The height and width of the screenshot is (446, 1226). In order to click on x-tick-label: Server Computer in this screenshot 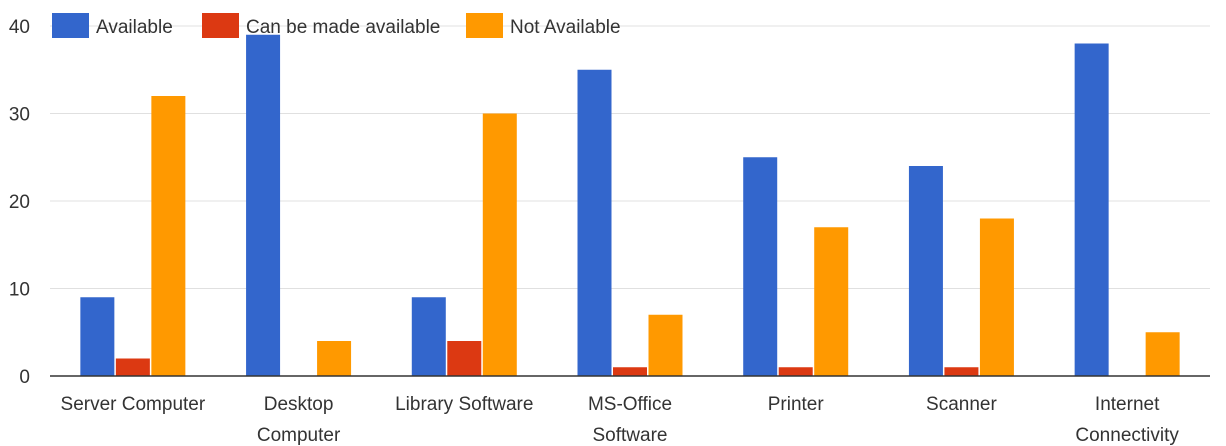, I will do `click(133, 404)`.